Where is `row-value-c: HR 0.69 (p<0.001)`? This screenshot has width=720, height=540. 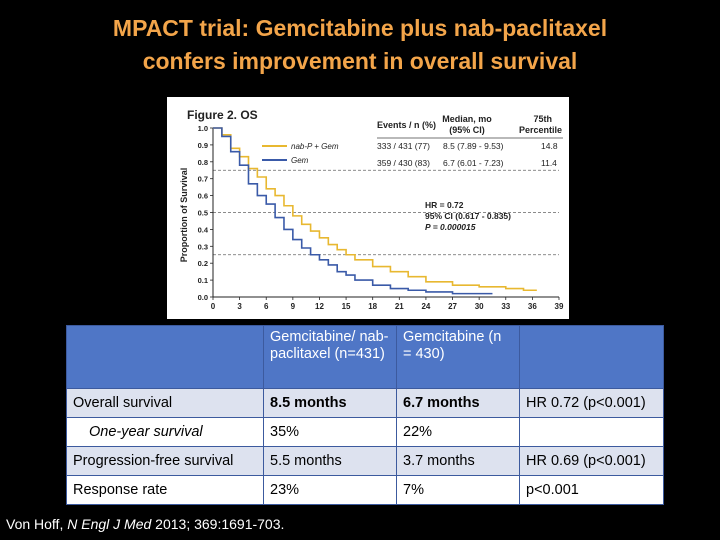 row-value-c: HR 0.69 (p<0.001) is located at coordinates (591, 461).